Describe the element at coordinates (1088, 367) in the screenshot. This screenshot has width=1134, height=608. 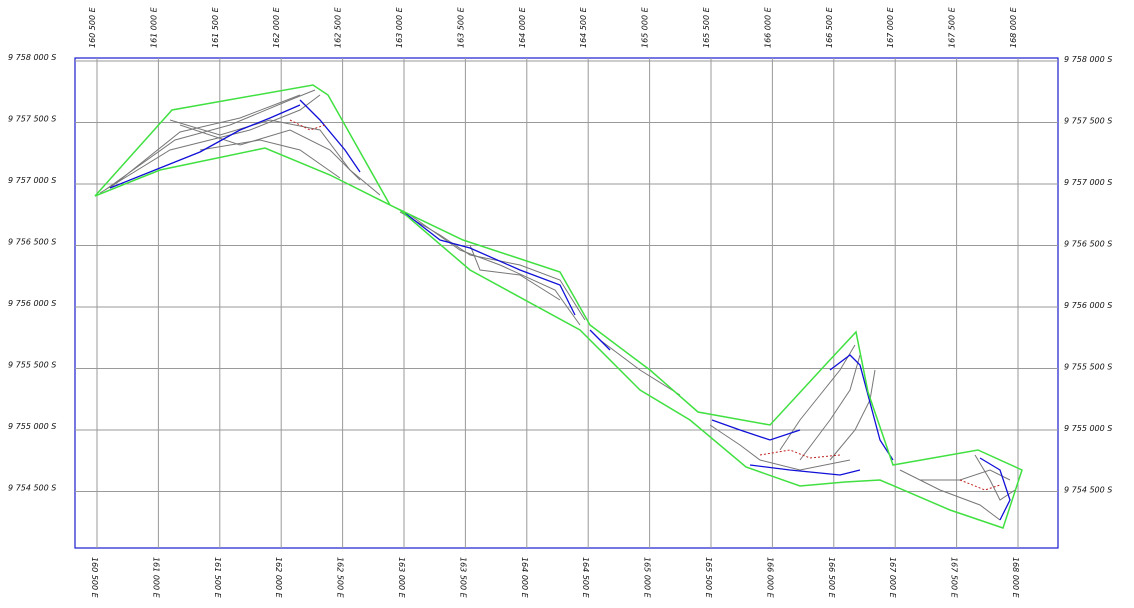
I see `right-coordinate-label: 9 755 500 S` at that location.